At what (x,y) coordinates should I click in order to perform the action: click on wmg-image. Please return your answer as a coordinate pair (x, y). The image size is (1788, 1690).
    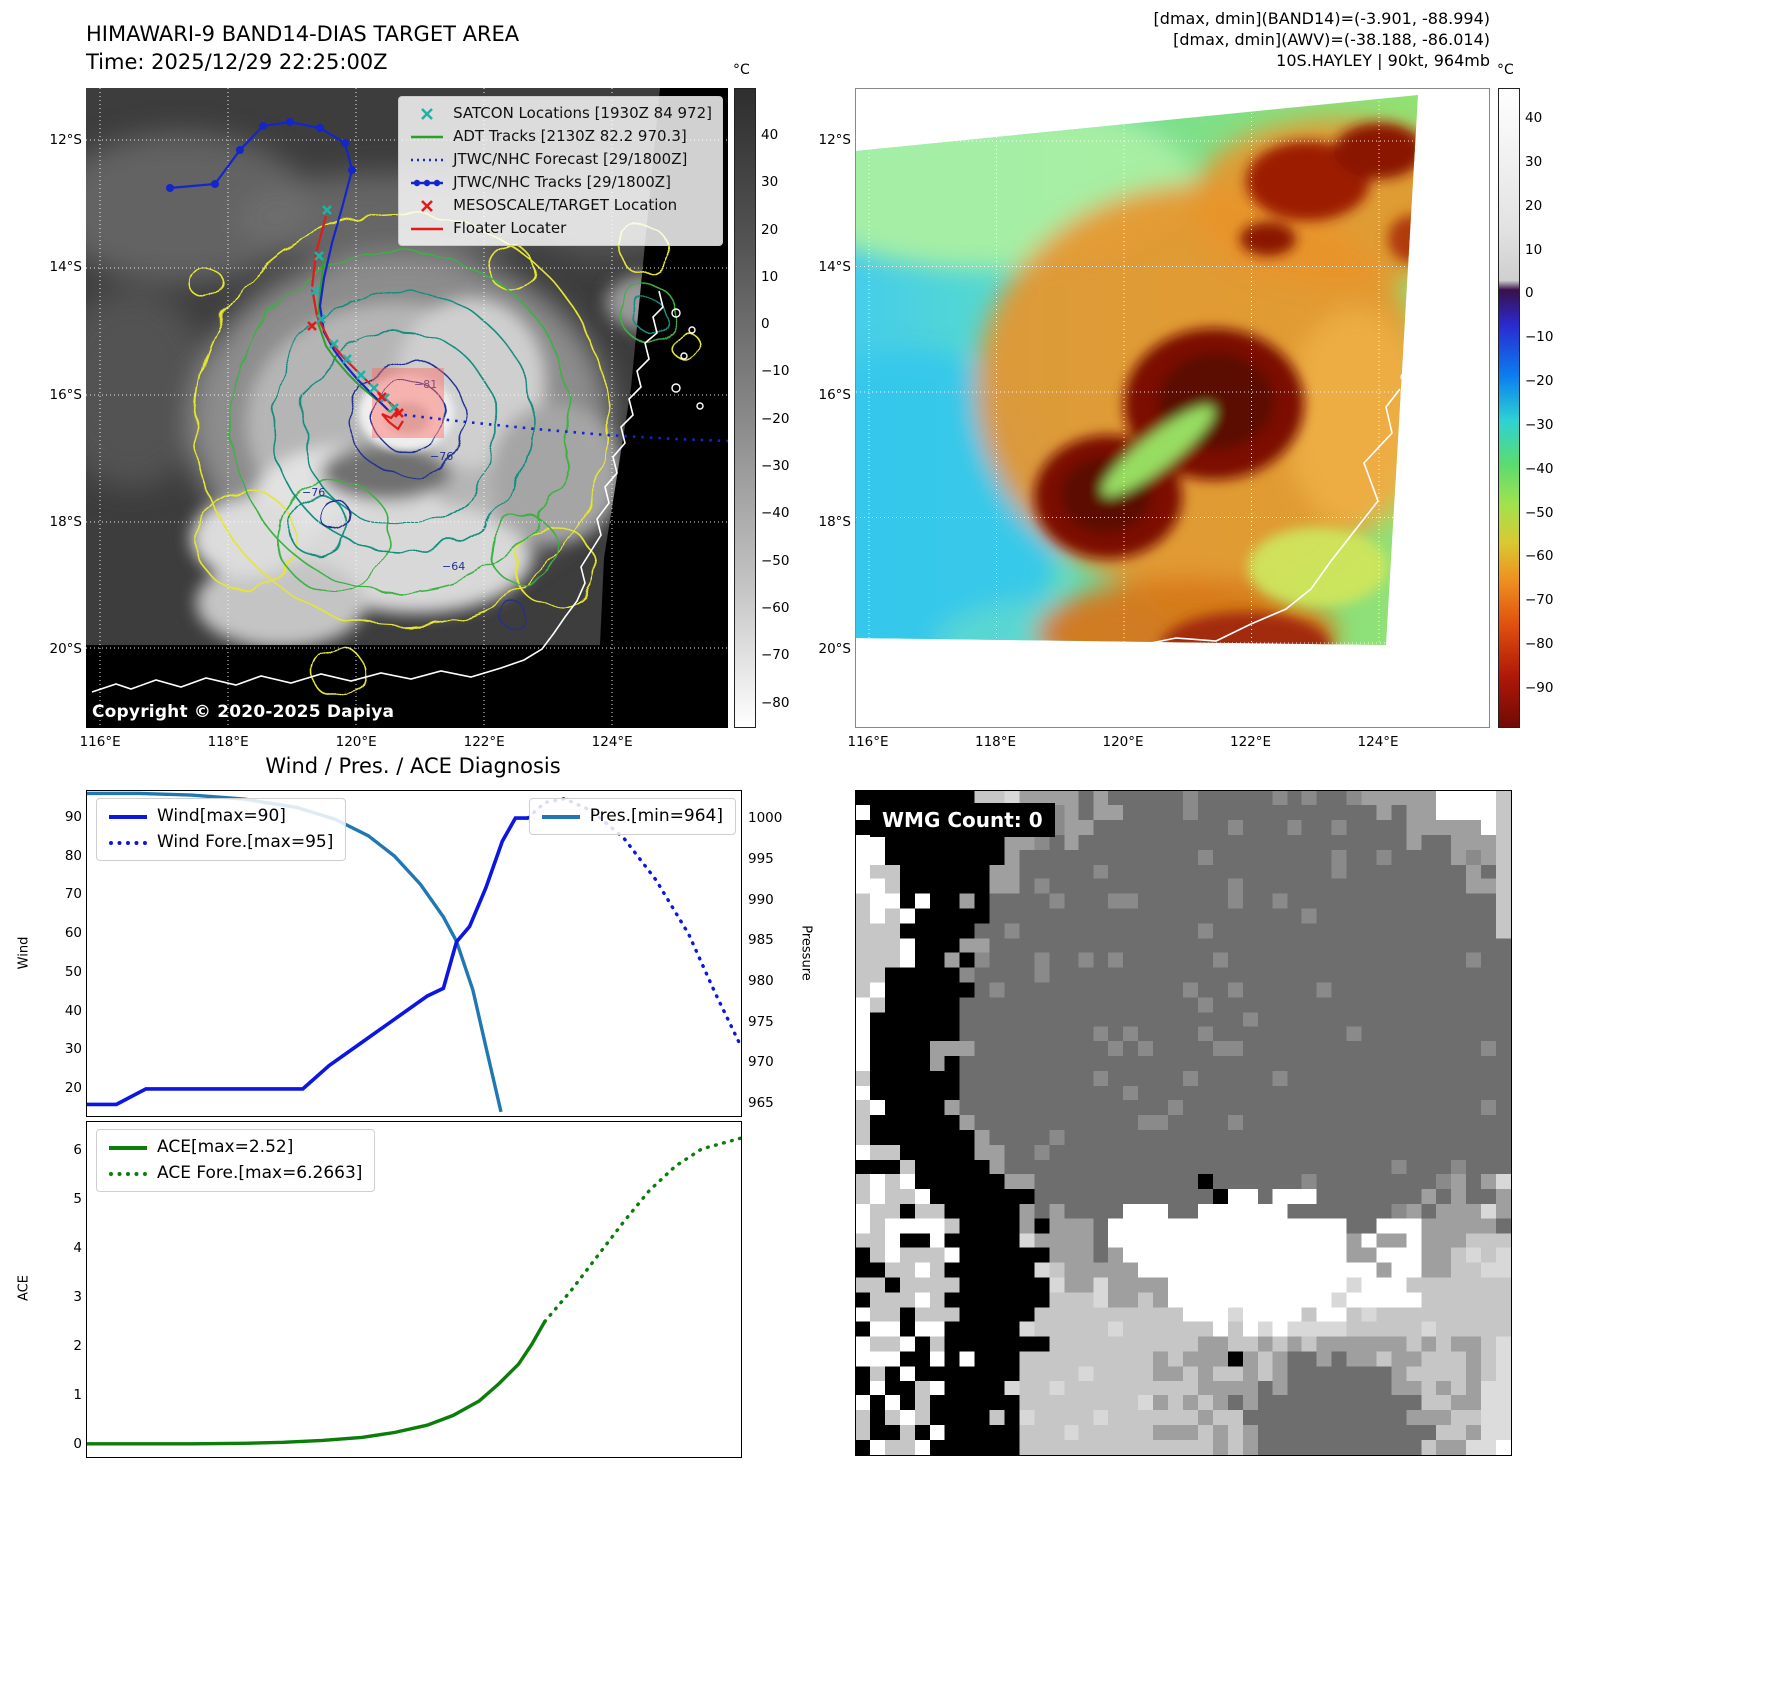
    Looking at the image, I should click on (1183, 1123).